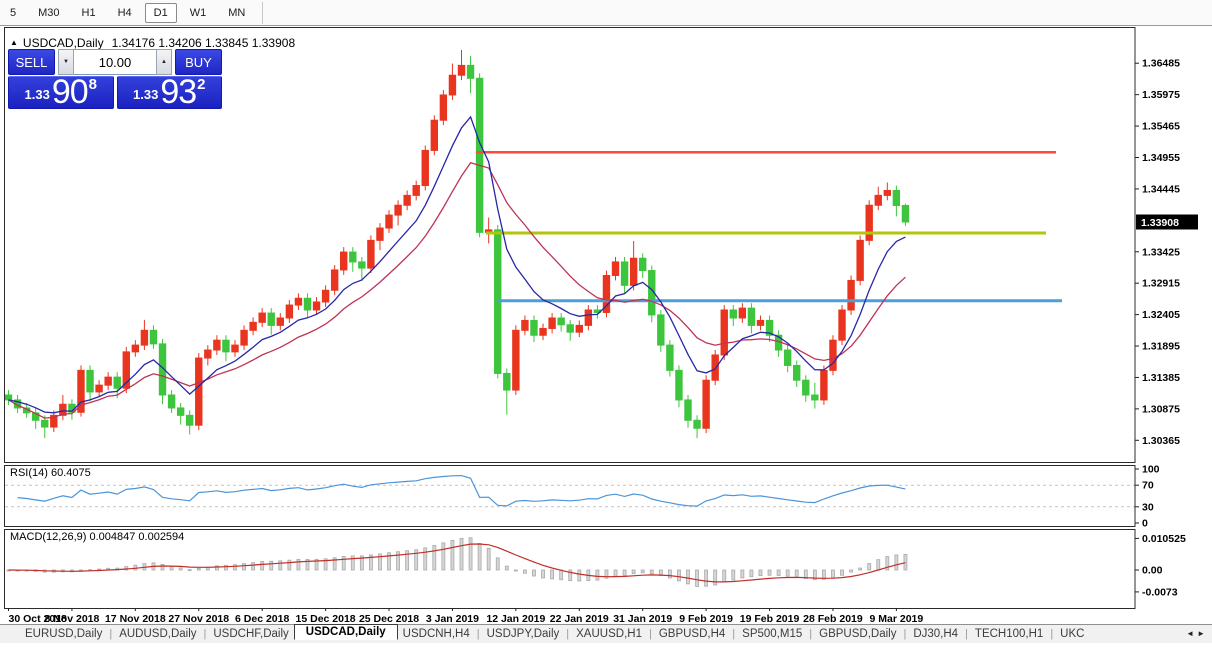  I want to click on sell-price-prefix: 1.33, so click(37, 94).